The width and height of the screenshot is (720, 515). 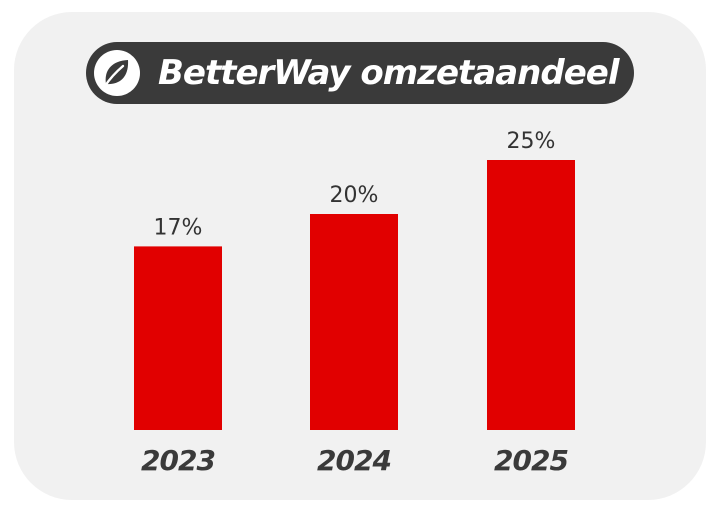 I want to click on category-label-2024: 2024, so click(x=354, y=460).